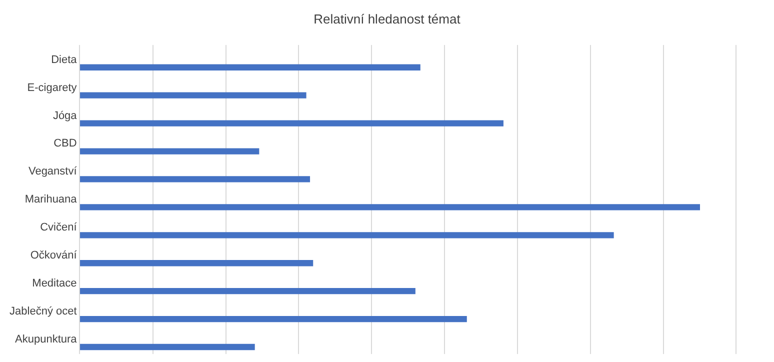  I want to click on y-tick-label: Jablečný ocet, so click(43, 312).